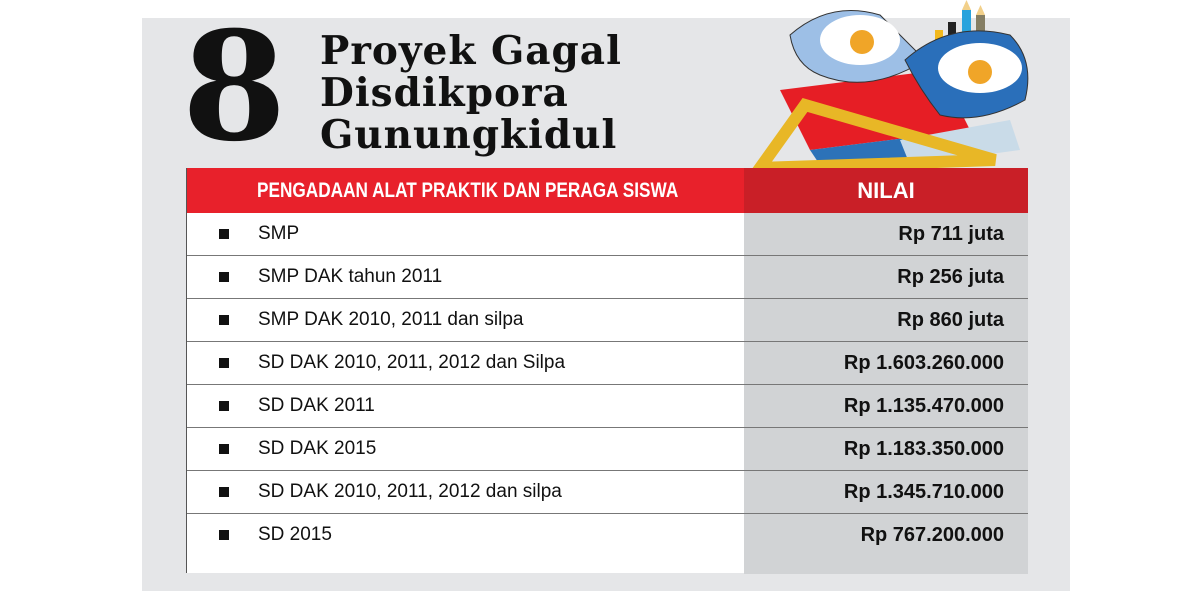  I want to click on title-number: 8, so click(234, 87).